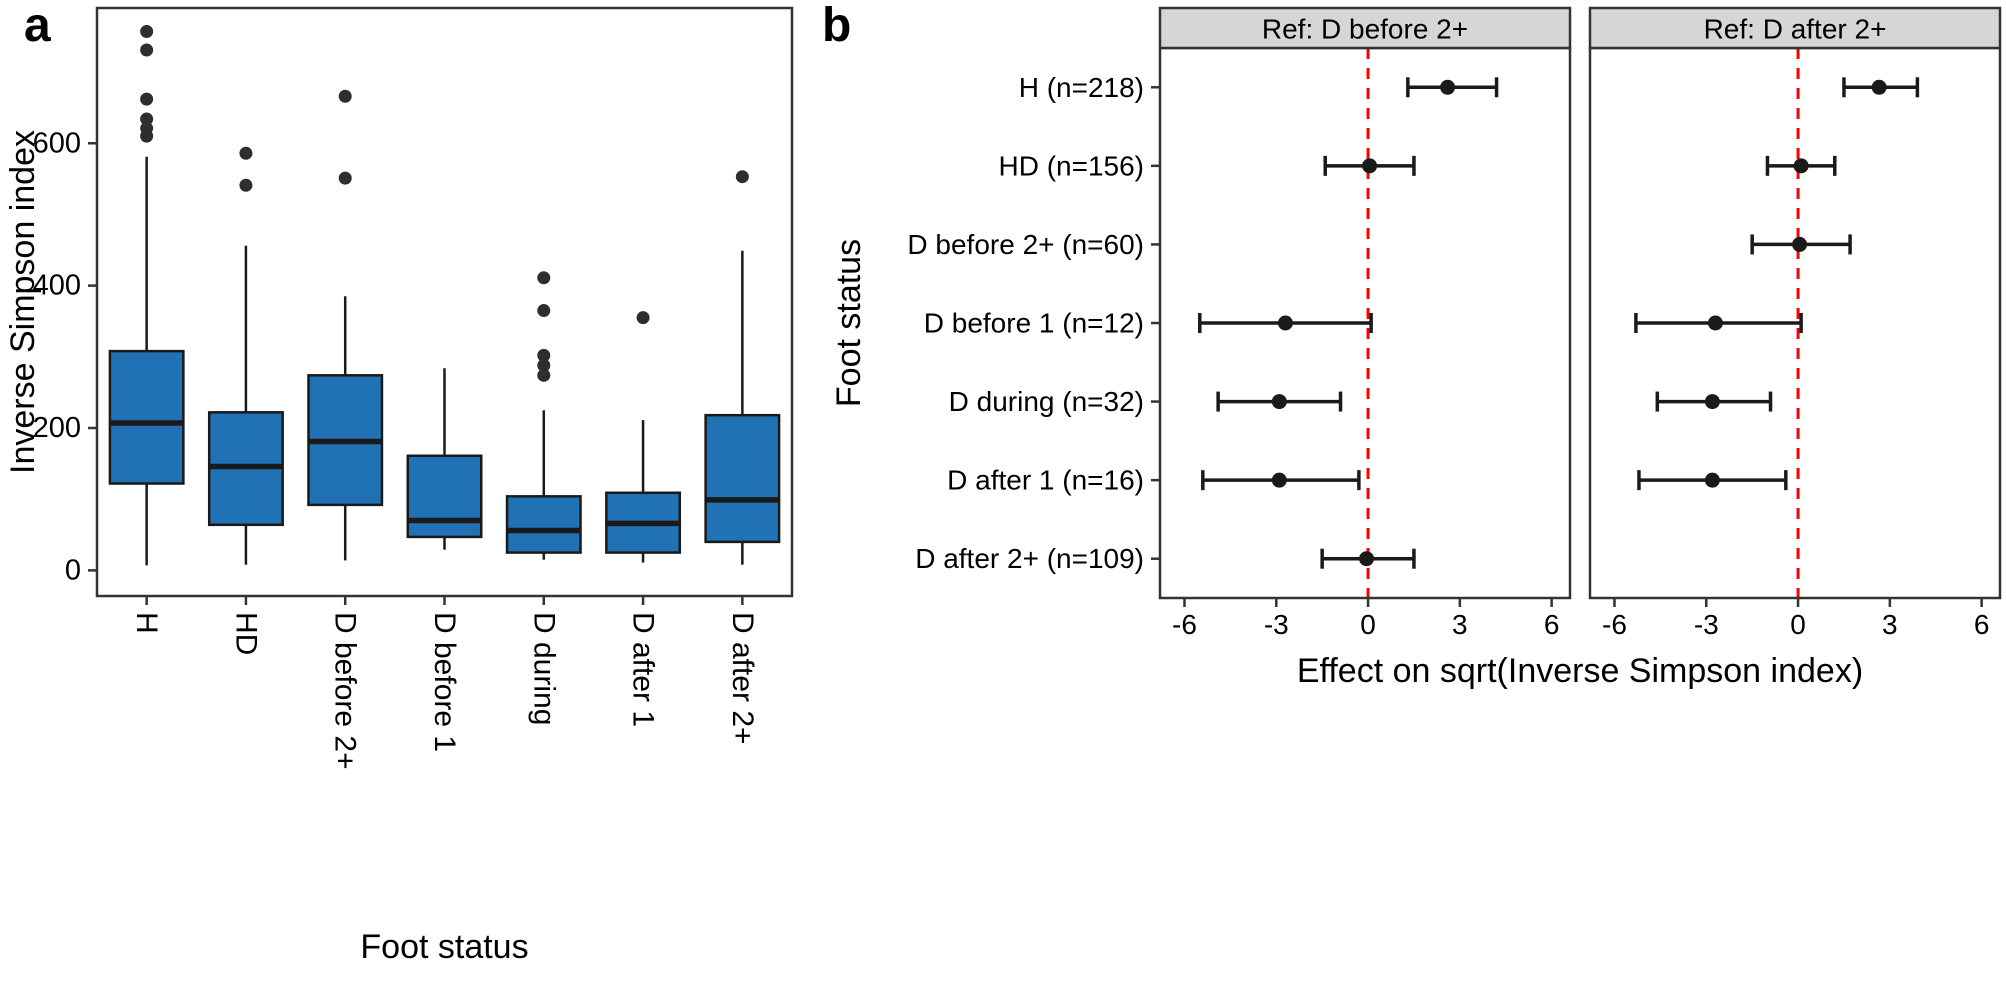 This screenshot has height=991, width=2006. Describe the element at coordinates (1046, 401) in the screenshot. I see `row-label: D during (n=32)` at that location.